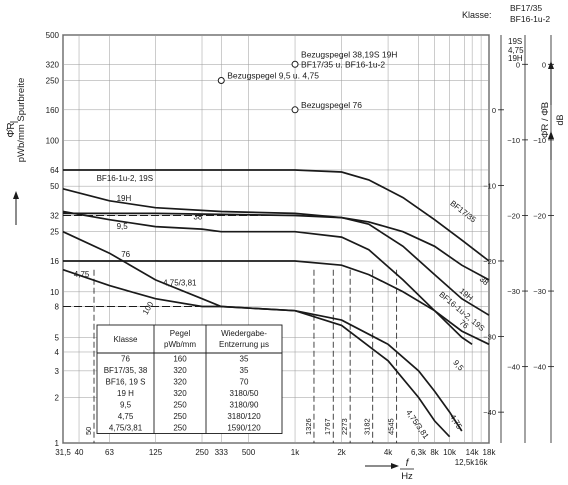 Image resolution: width=568 pixels, height=485 pixels. Describe the element at coordinates (125, 393) in the screenshot. I see `table-cell: 19 H` at that location.